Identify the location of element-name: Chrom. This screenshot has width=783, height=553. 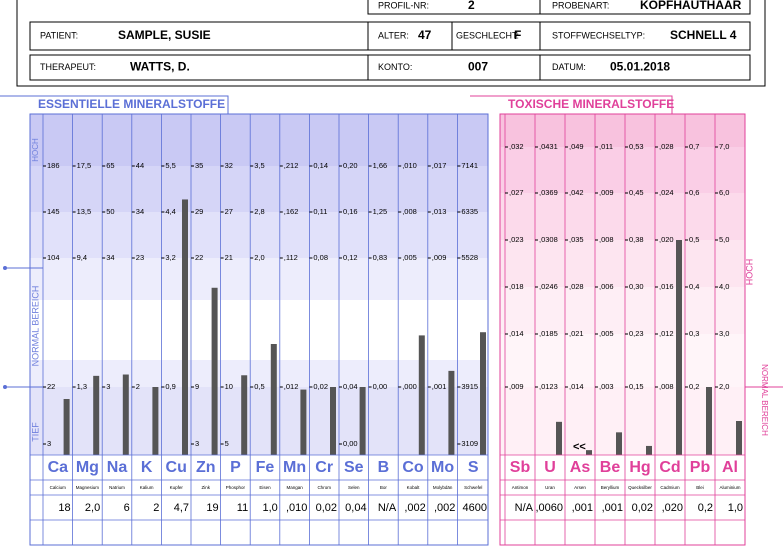
(324, 487).